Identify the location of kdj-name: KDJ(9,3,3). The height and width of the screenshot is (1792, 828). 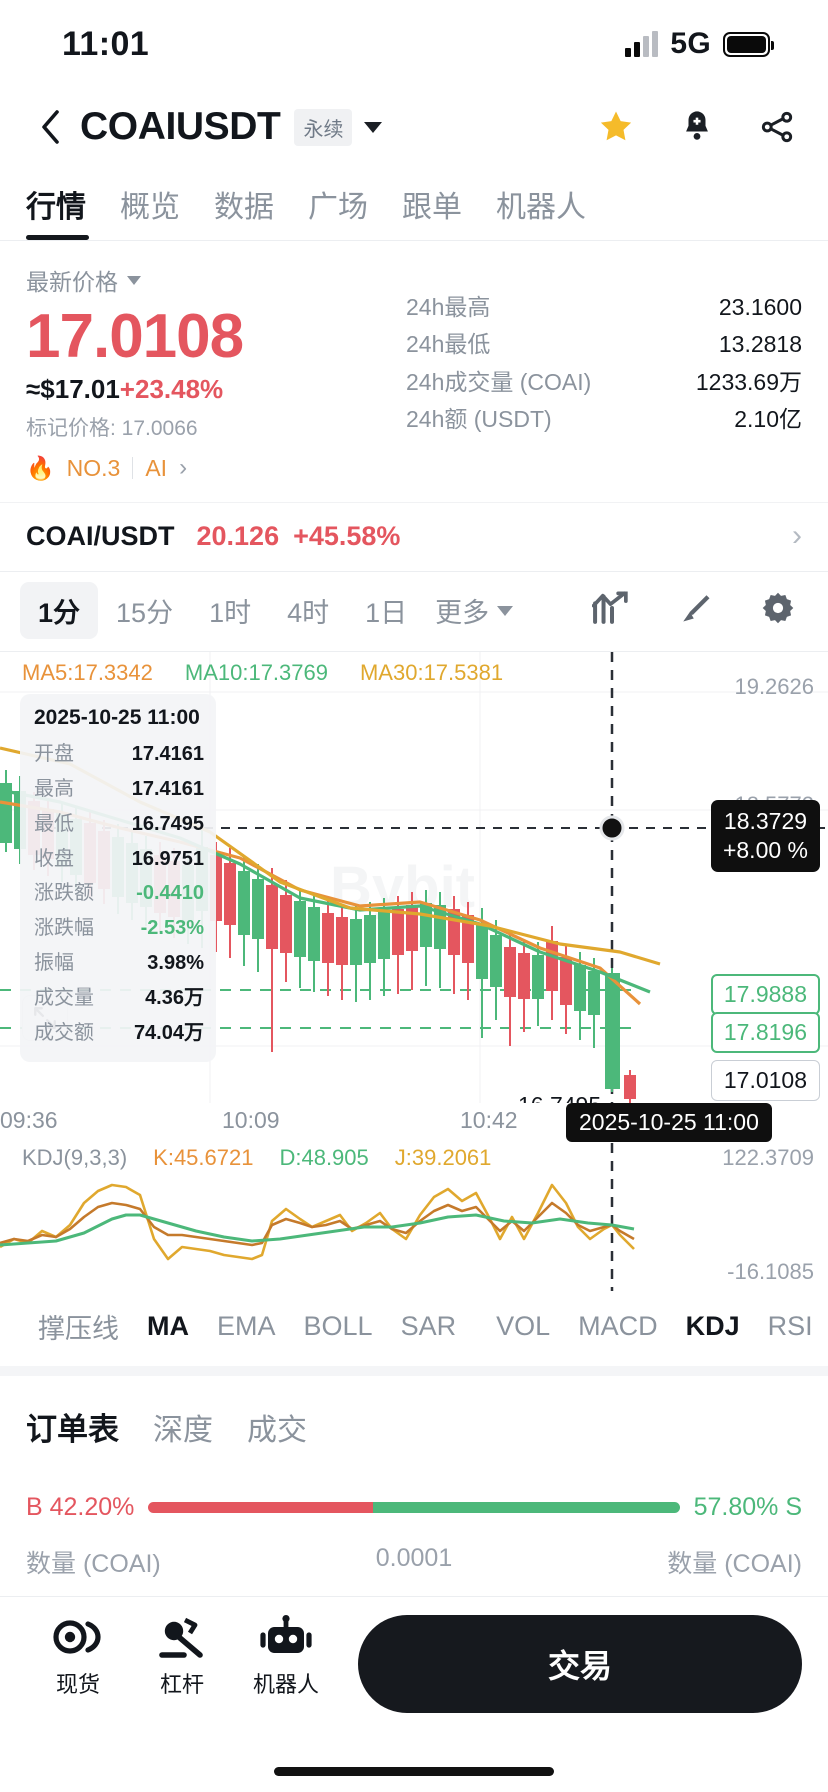
(75, 1158).